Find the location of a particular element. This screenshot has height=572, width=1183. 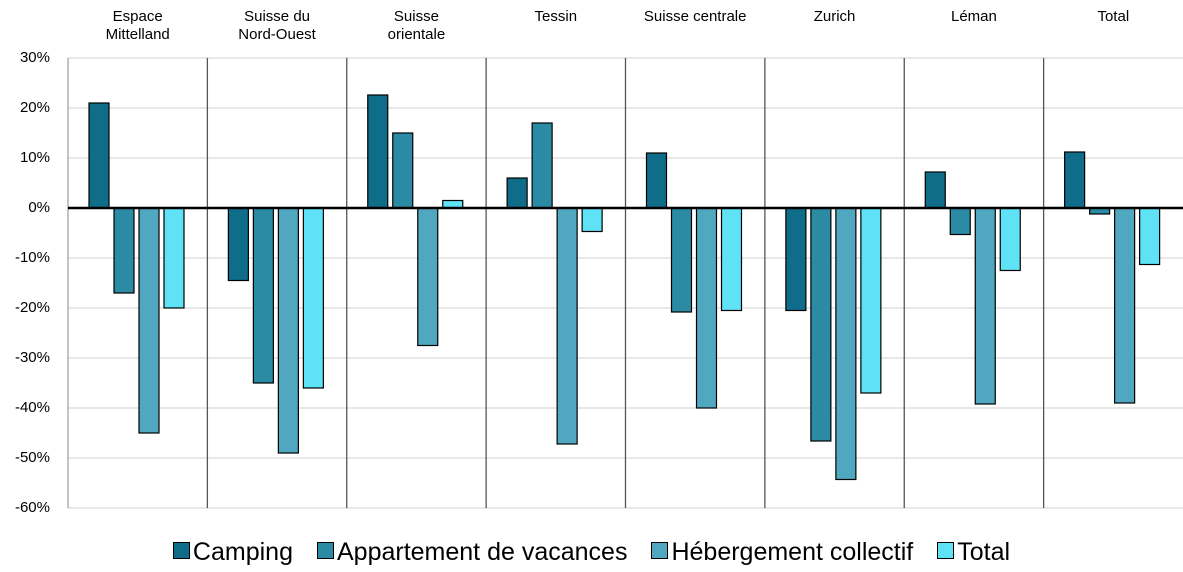

x-tick-label: Léman is located at coordinates (974, 16).